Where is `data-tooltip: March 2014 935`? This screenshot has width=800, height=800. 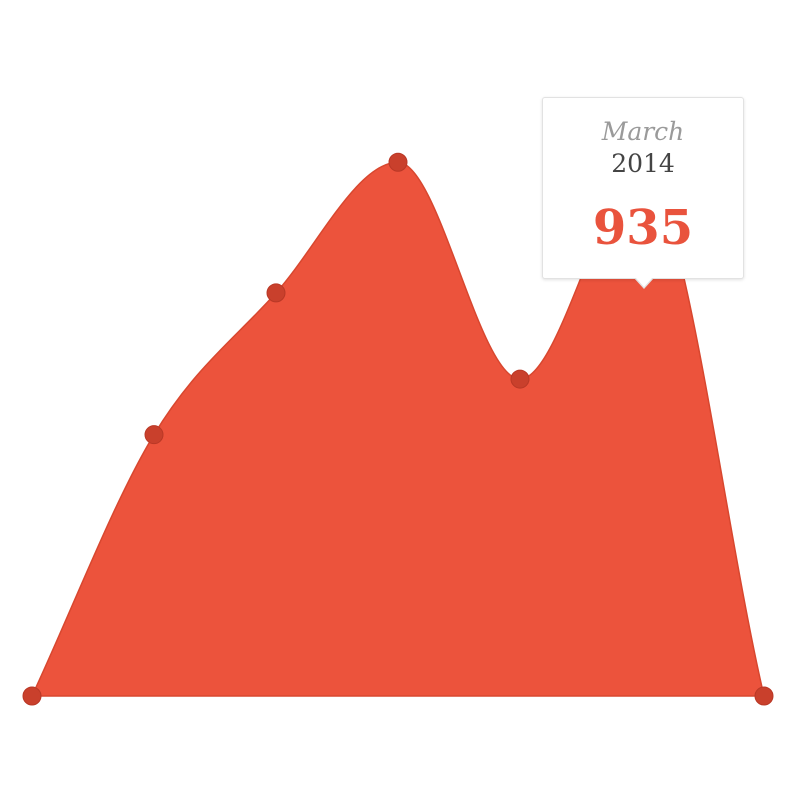 data-tooltip: March 2014 935 is located at coordinates (643, 193).